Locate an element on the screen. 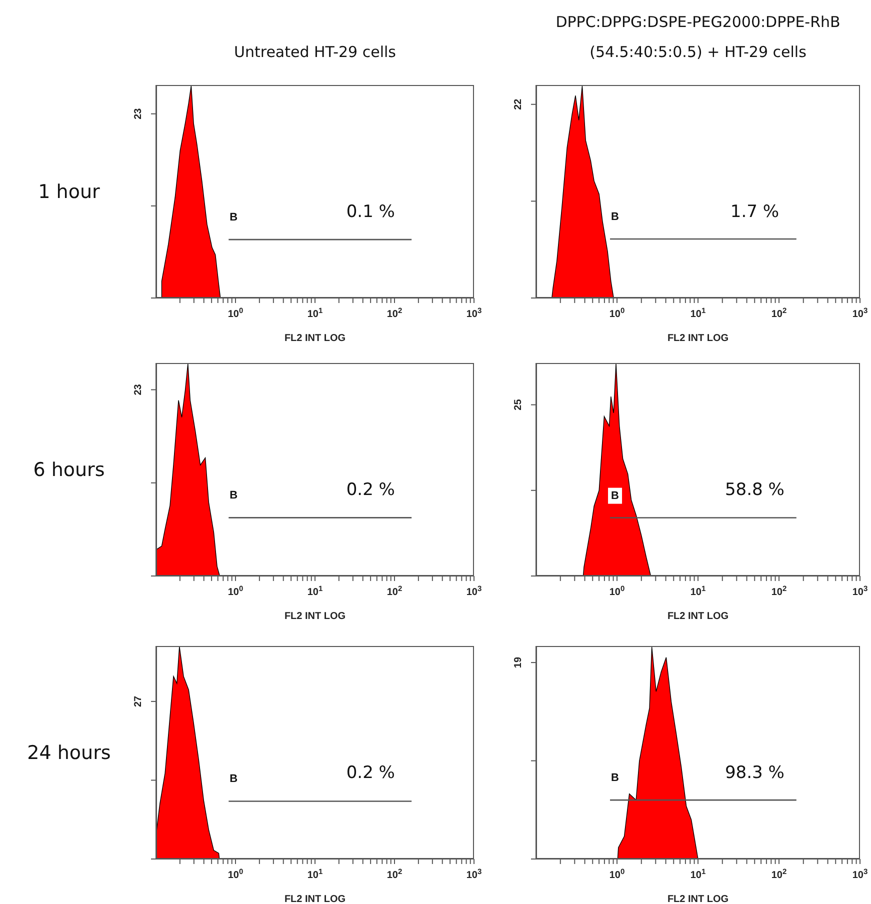 Image resolution: width=871 pixels, height=904 pixels. y-tick-label: 25 is located at coordinates (518, 404).